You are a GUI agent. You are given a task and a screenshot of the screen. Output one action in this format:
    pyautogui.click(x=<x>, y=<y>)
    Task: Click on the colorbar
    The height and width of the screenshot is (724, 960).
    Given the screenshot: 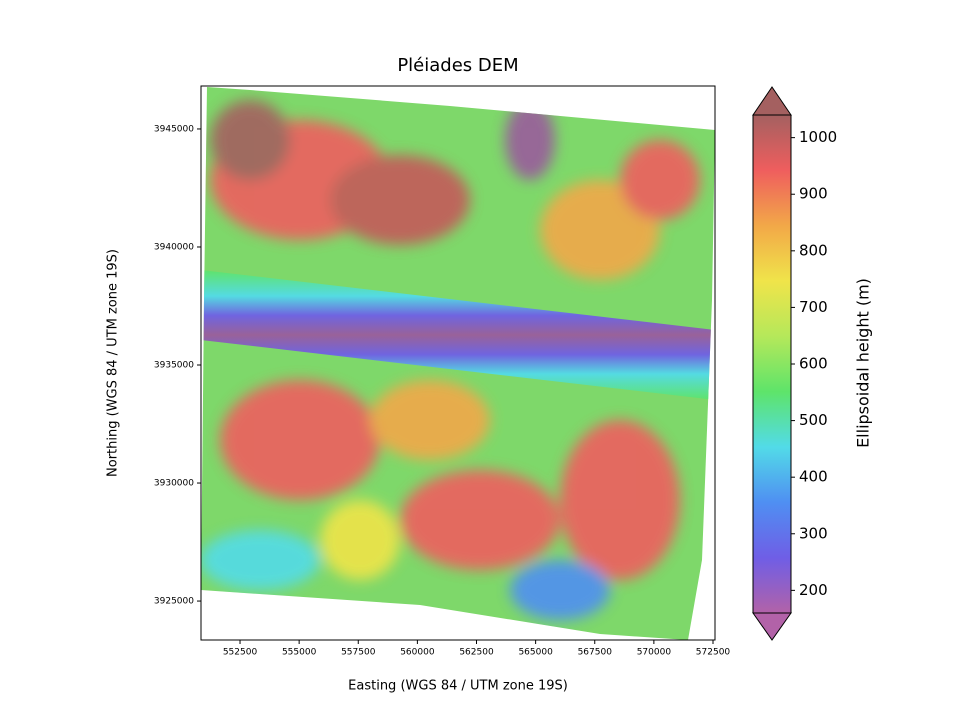 What is the action you would take?
    pyautogui.click(x=772, y=364)
    